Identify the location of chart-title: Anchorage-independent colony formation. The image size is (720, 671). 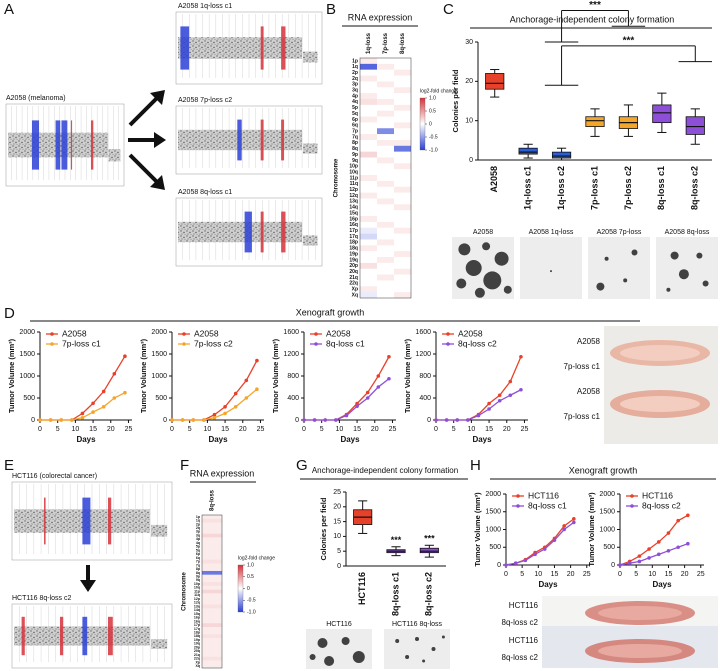
(385, 470).